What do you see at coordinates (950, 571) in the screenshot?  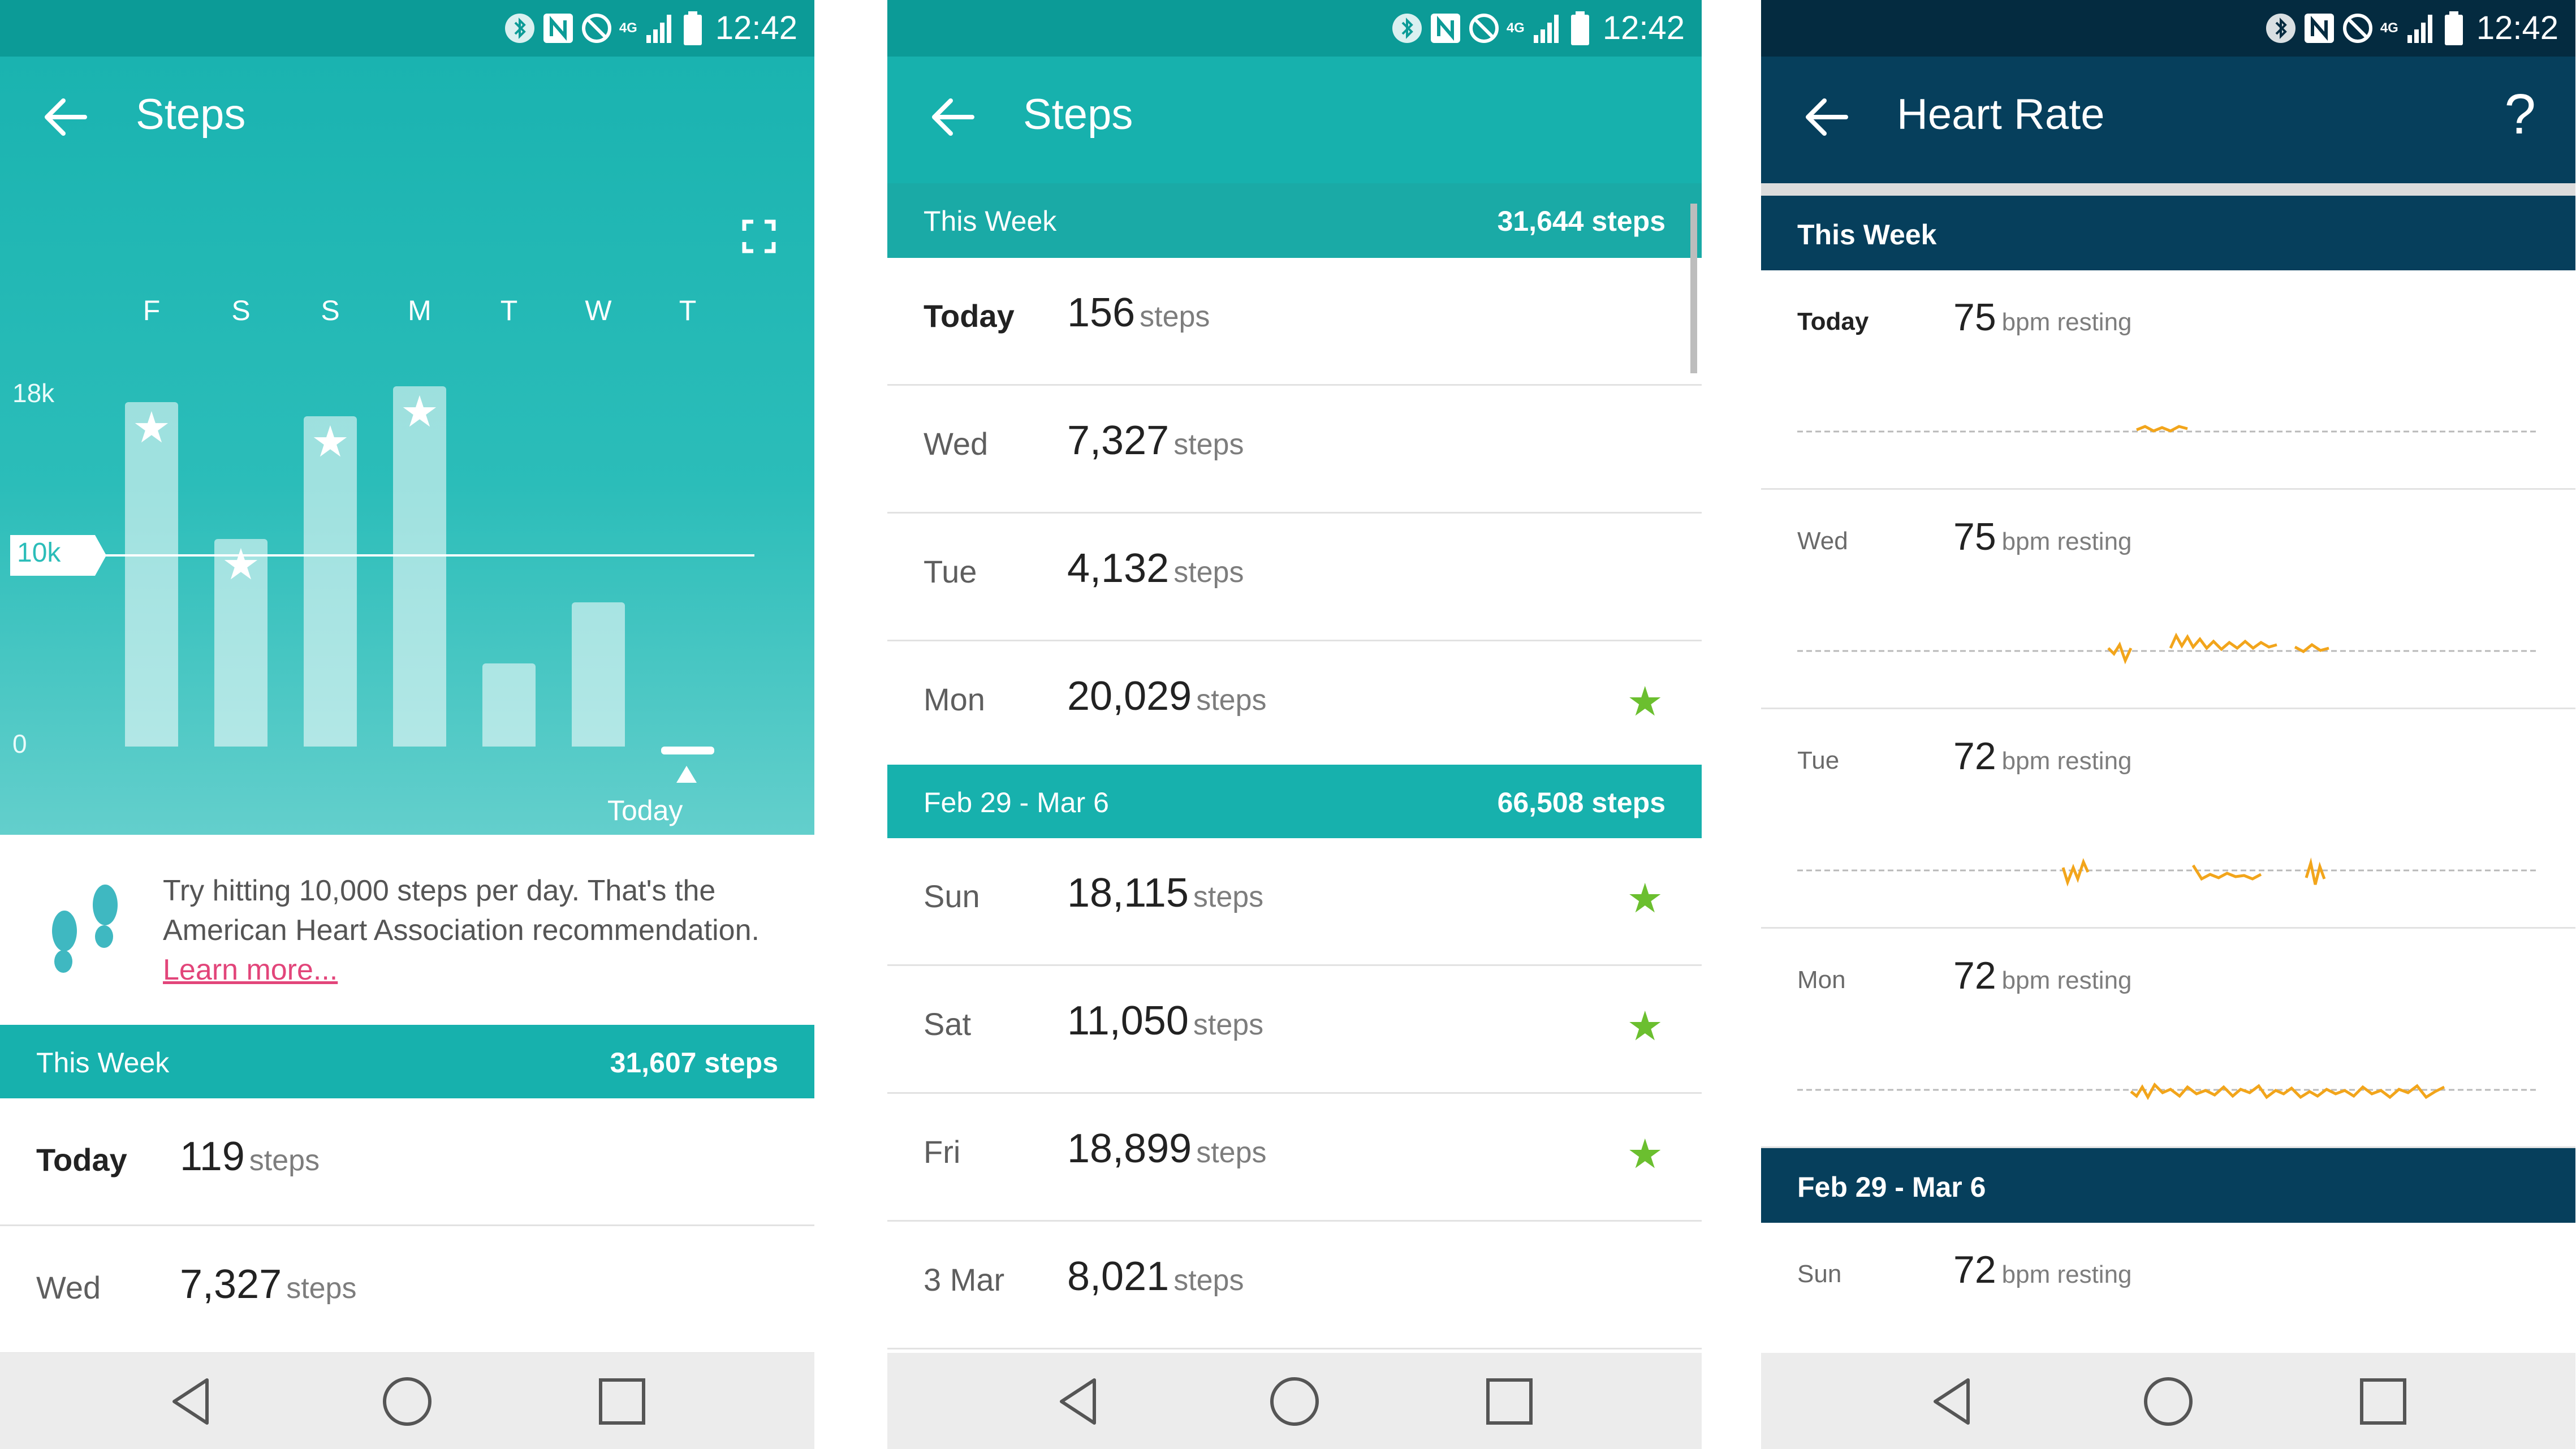 I see `row-day: Tue` at bounding box center [950, 571].